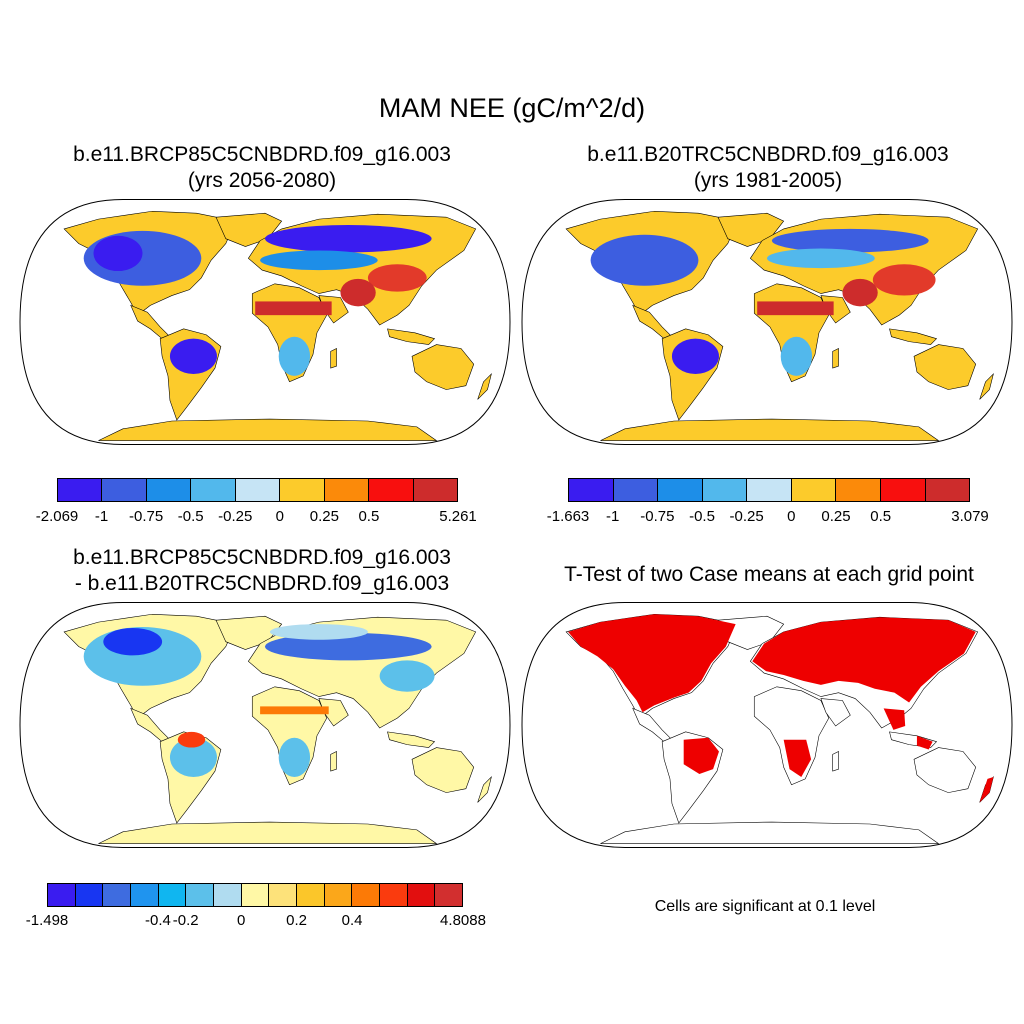 The width and height of the screenshot is (1024, 1024). Describe the element at coordinates (765, 906) in the screenshot. I see `significance-note: Cells are significant at 0.1 level` at that location.